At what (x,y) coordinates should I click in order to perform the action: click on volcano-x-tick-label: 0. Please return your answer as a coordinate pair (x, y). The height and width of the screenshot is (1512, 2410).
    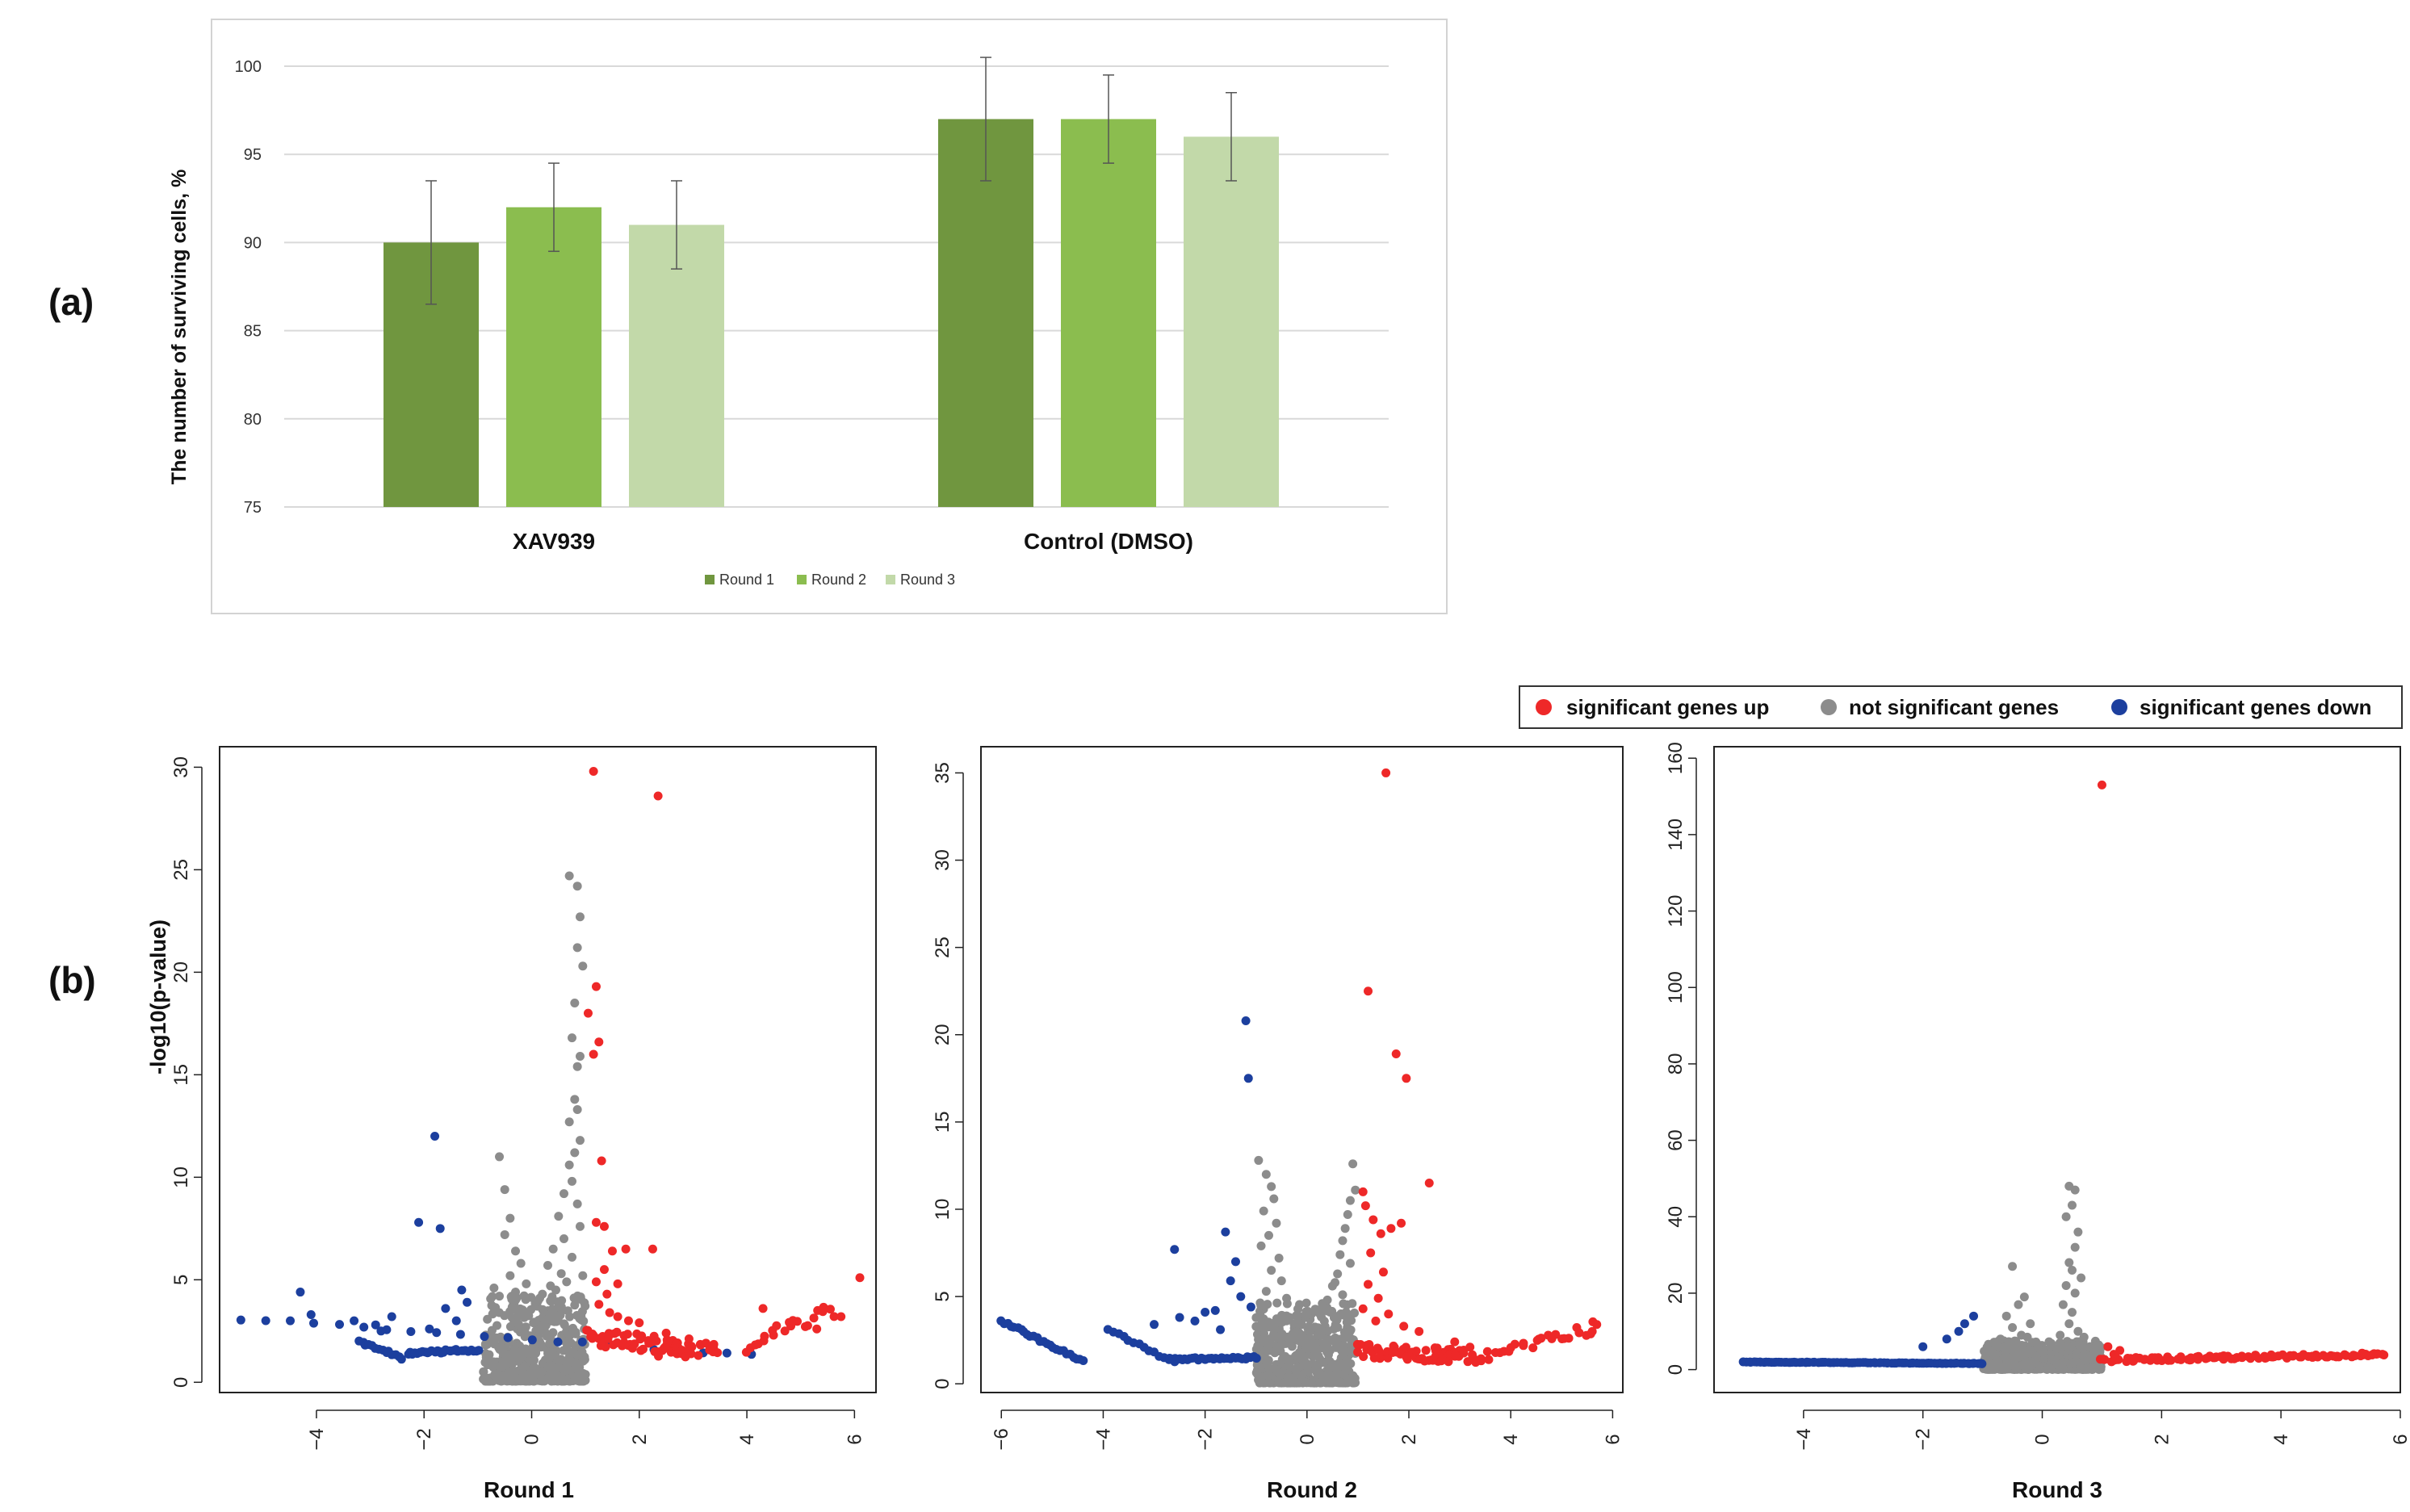
    Looking at the image, I should click on (1307, 1439).